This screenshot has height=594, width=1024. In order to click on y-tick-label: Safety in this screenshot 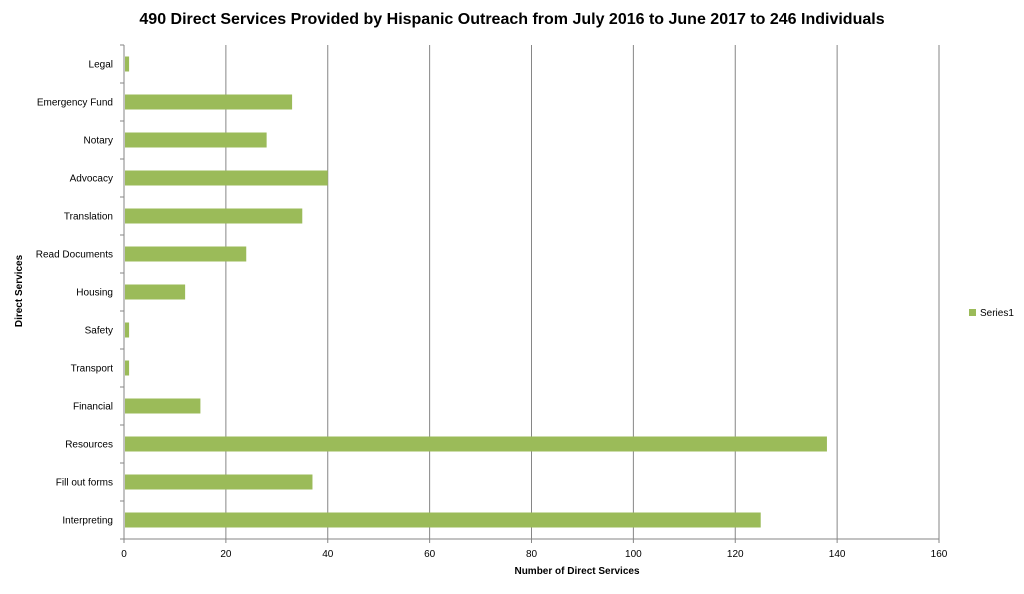, I will do `click(99, 331)`.